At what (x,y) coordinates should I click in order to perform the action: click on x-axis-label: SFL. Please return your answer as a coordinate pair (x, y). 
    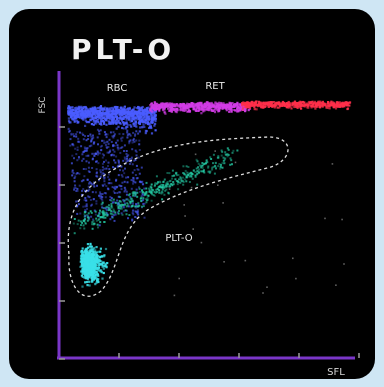
    Looking at the image, I should click on (336, 372).